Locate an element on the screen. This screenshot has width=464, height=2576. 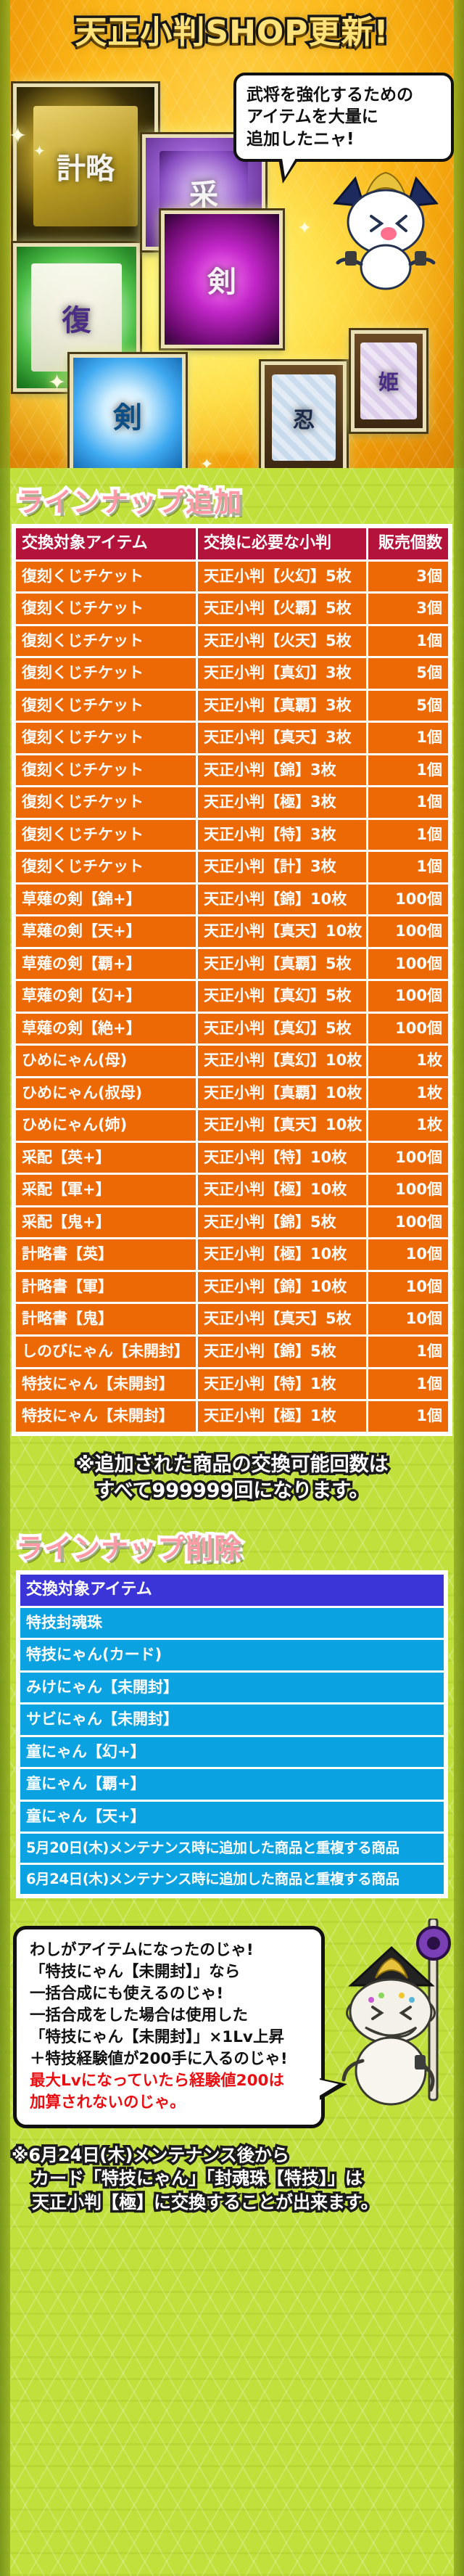
cell-cost: 天正小判【火幻】5枚 is located at coordinates (282, 576).